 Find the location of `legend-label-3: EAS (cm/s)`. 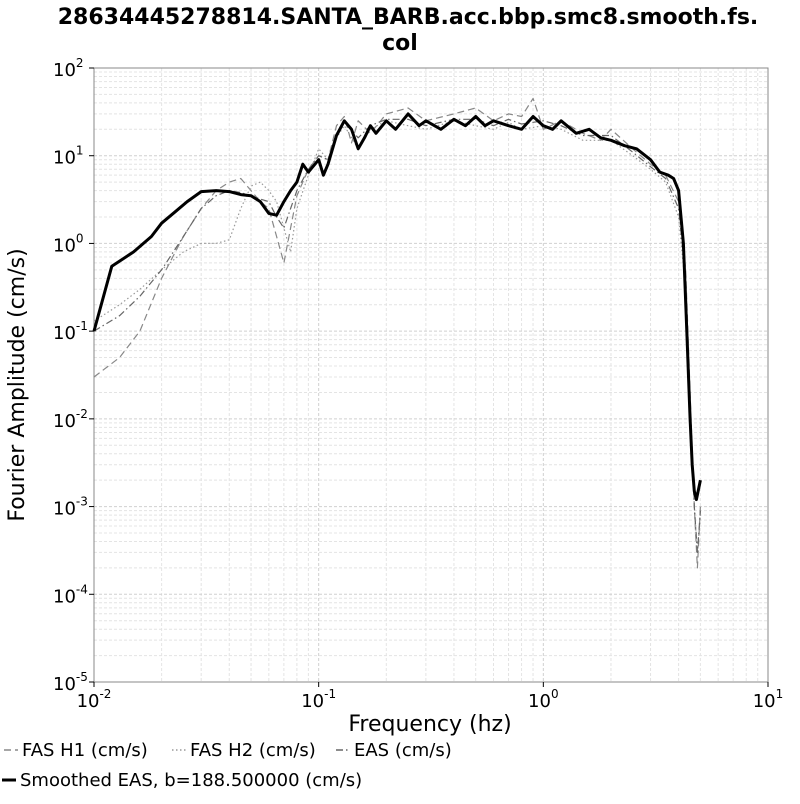

legend-label-3: EAS (cm/s) is located at coordinates (403, 750).